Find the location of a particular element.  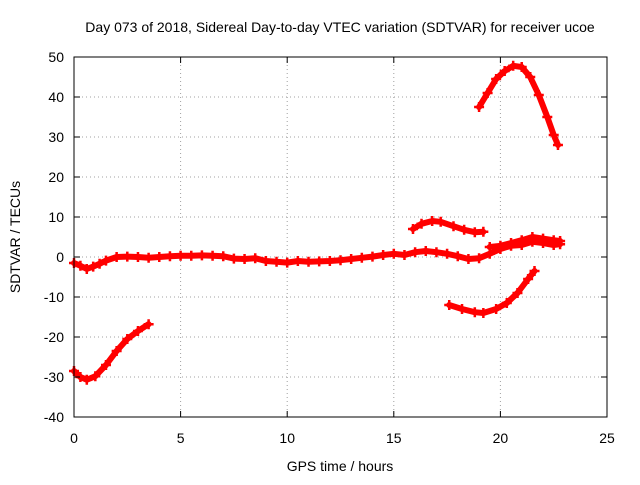

x-tick-label: 0 is located at coordinates (74, 438).